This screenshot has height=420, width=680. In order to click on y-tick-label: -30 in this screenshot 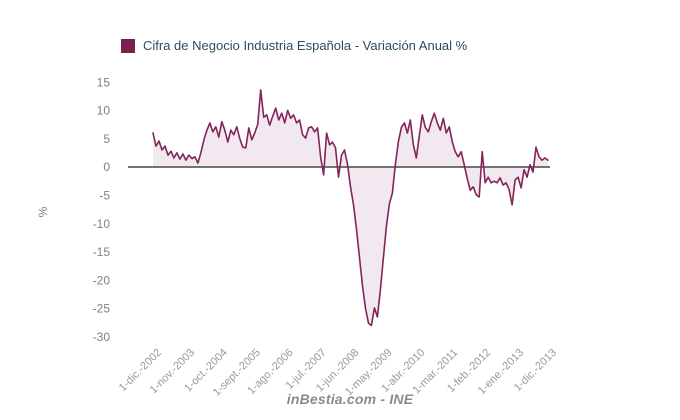, I will do `click(102, 337)`.